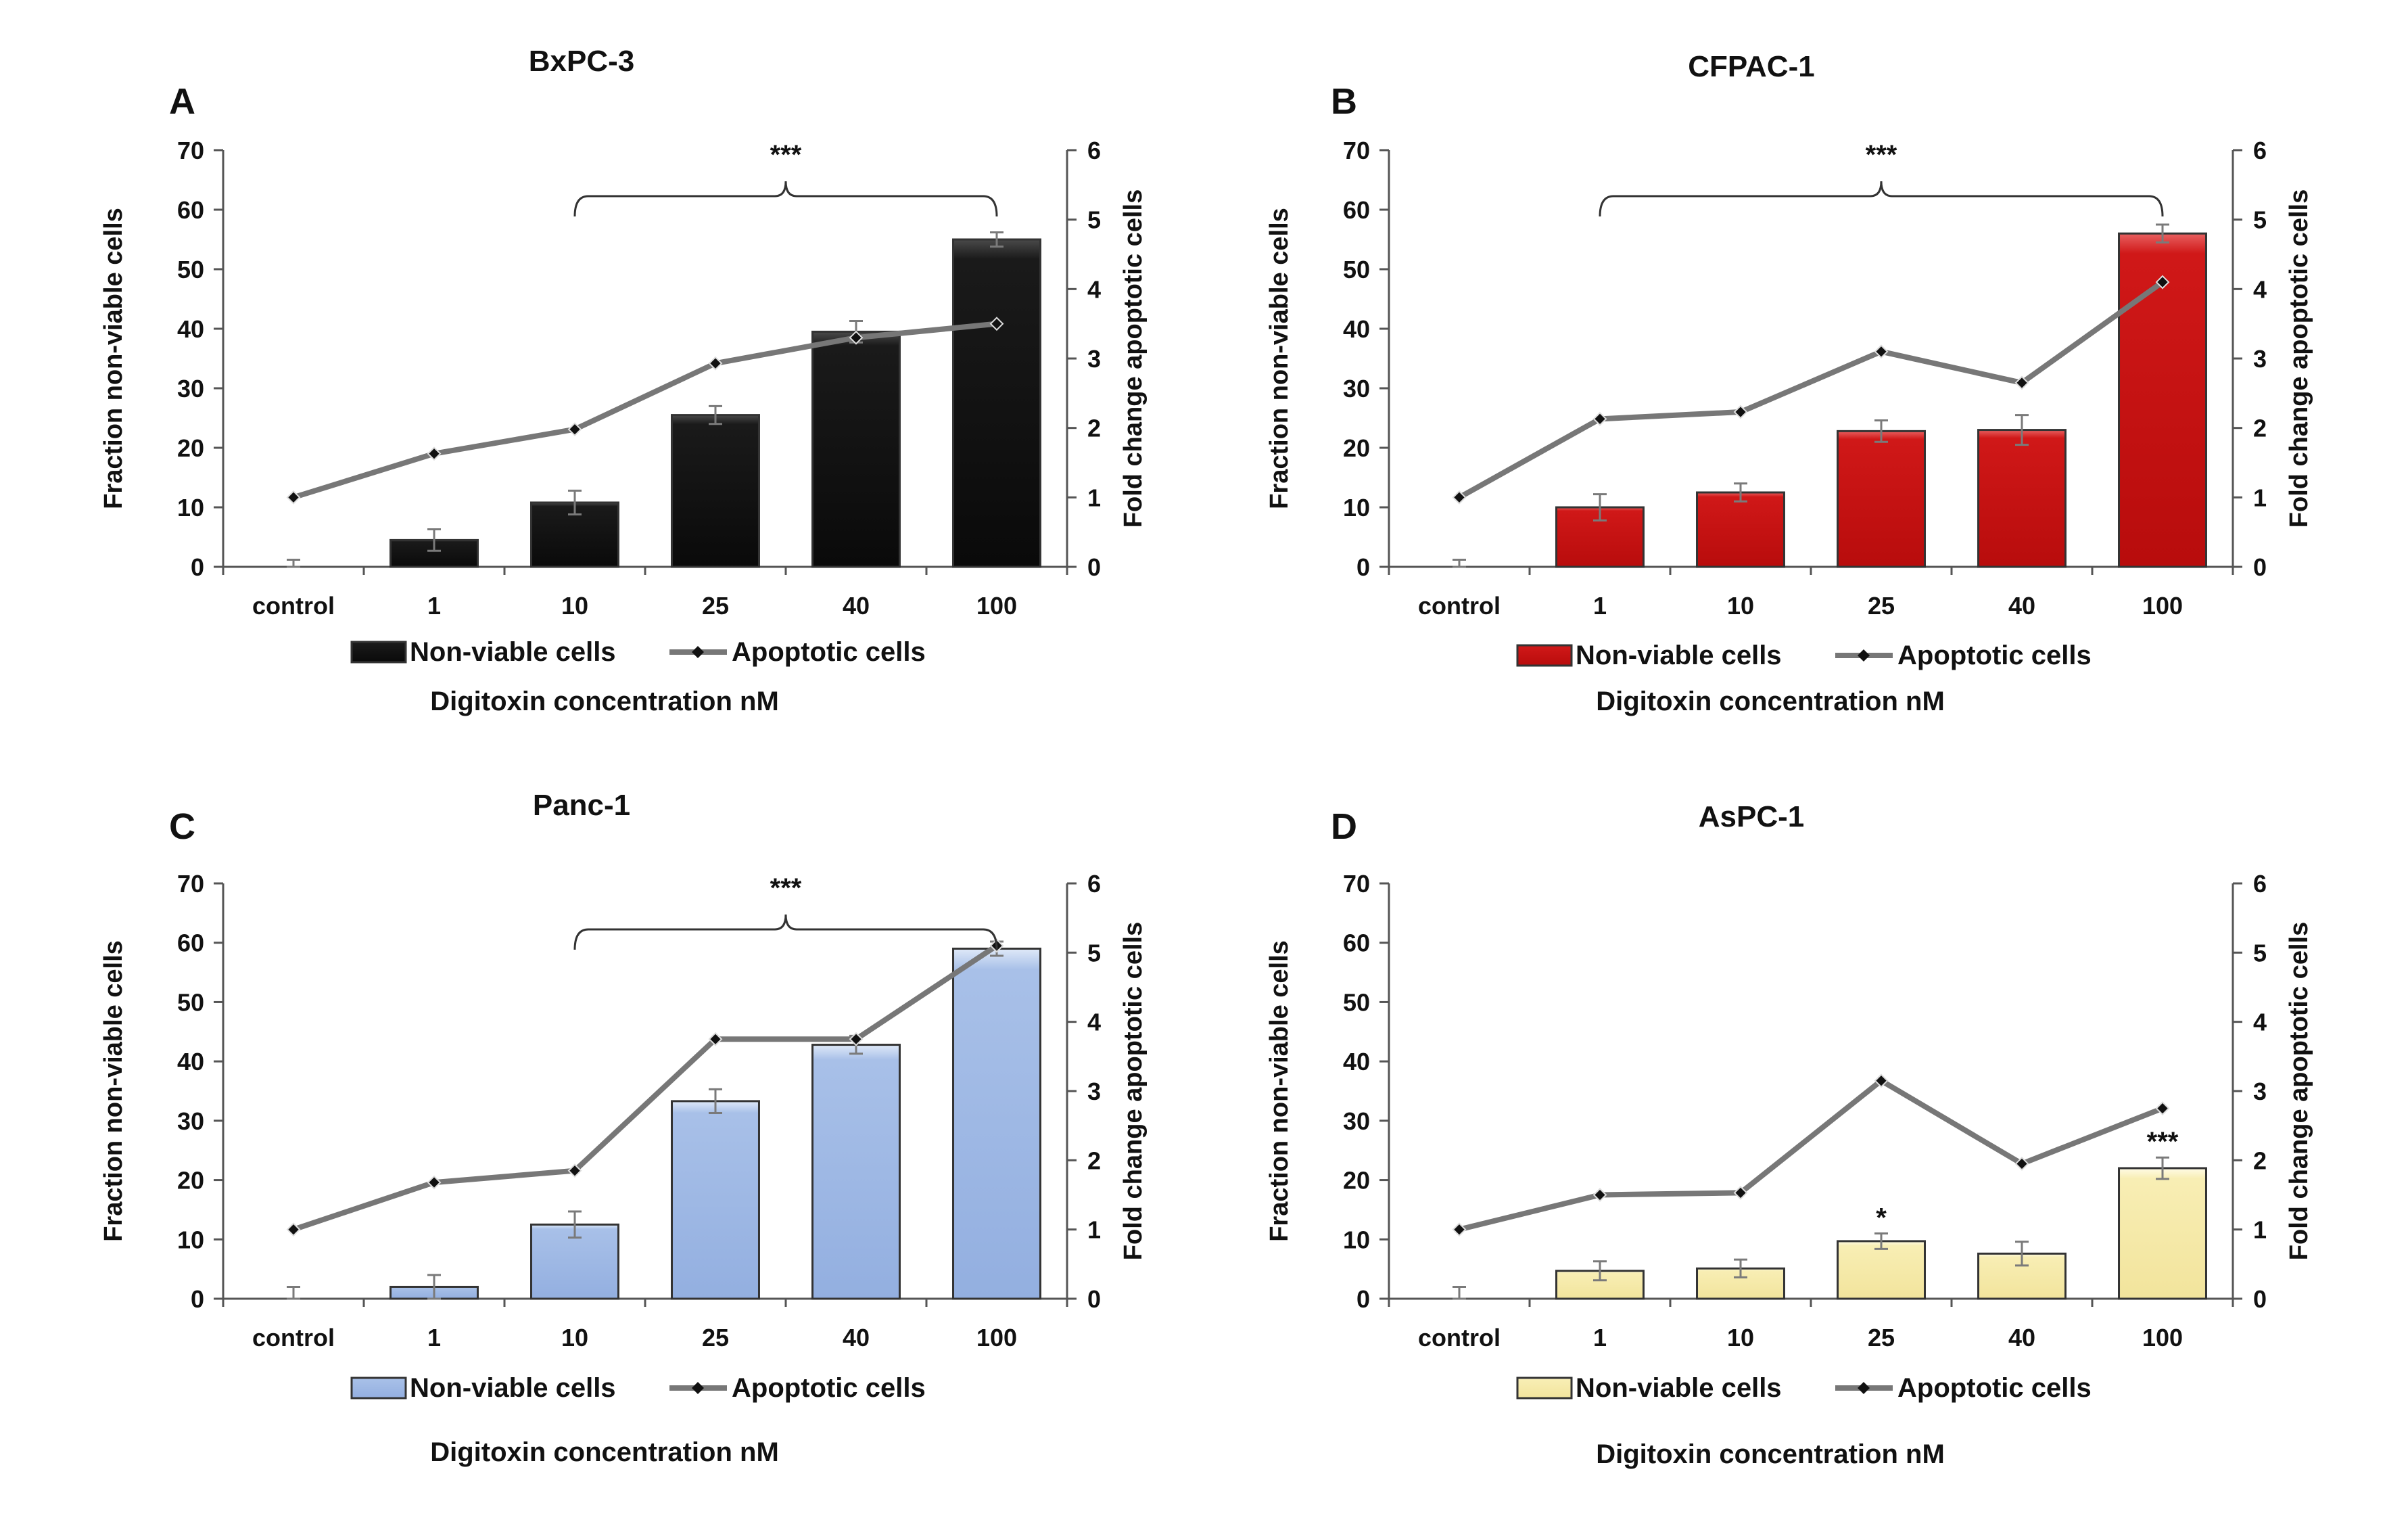 The height and width of the screenshot is (1526, 2408). Describe the element at coordinates (698, 1388) in the screenshot. I see `legend-line-marker` at that location.